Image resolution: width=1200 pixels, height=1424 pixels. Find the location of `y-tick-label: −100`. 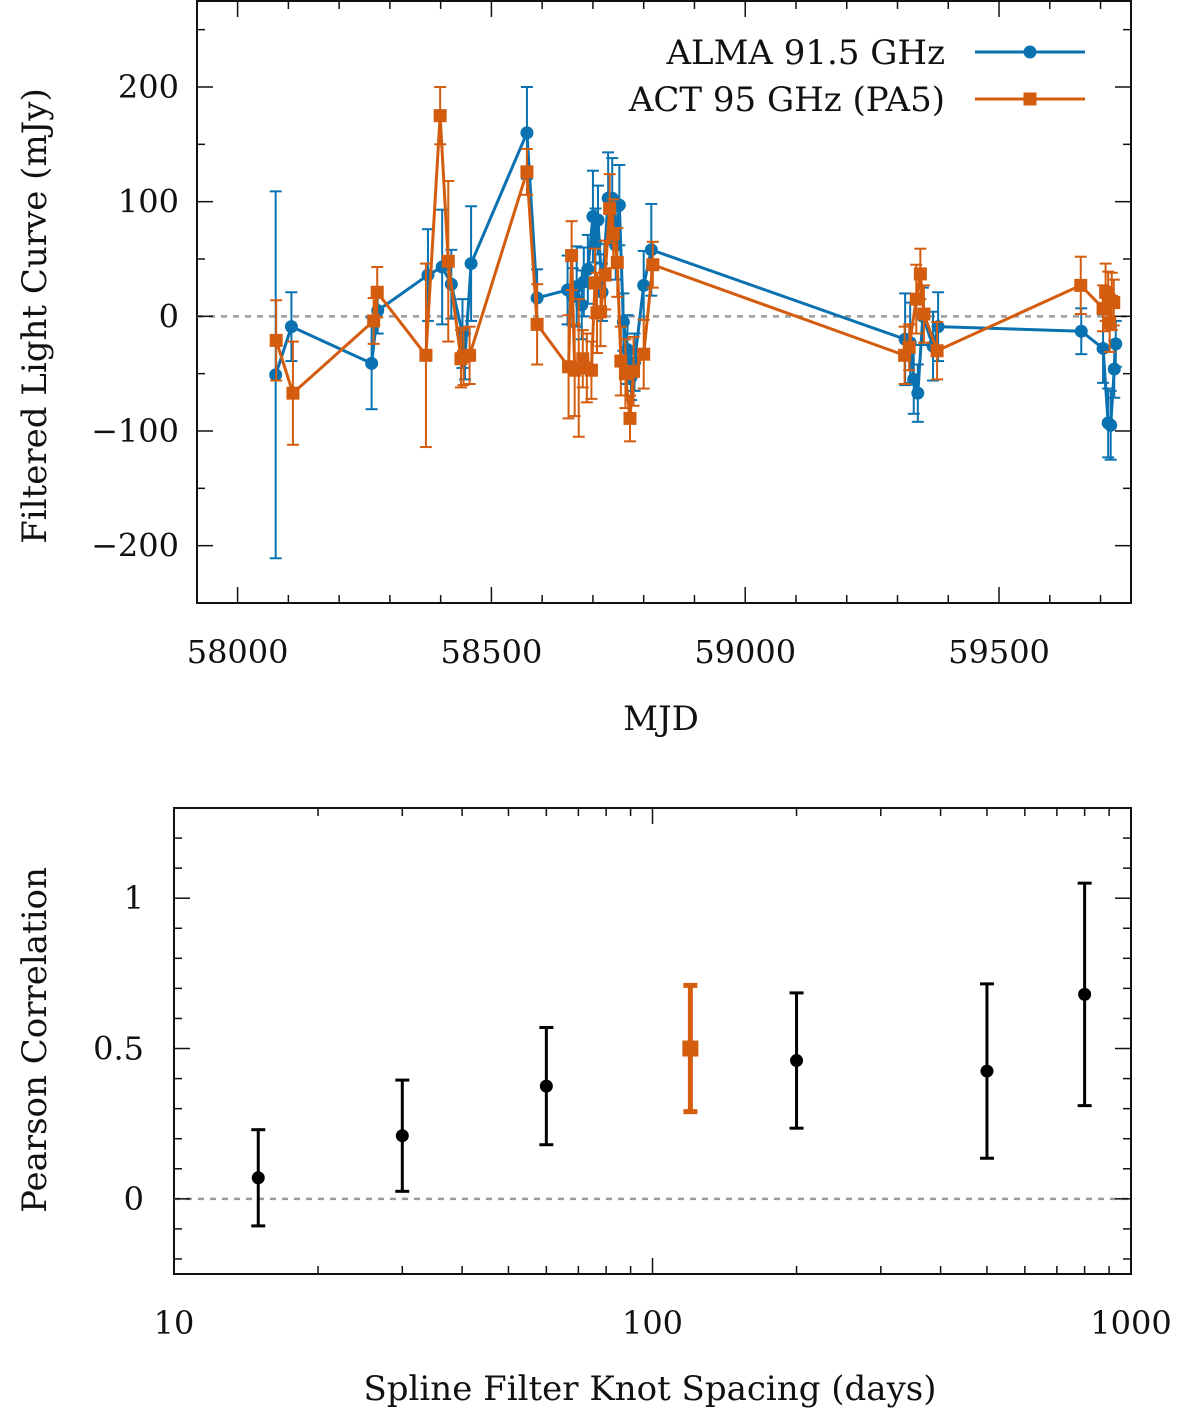

y-tick-label: −100 is located at coordinates (135, 431).